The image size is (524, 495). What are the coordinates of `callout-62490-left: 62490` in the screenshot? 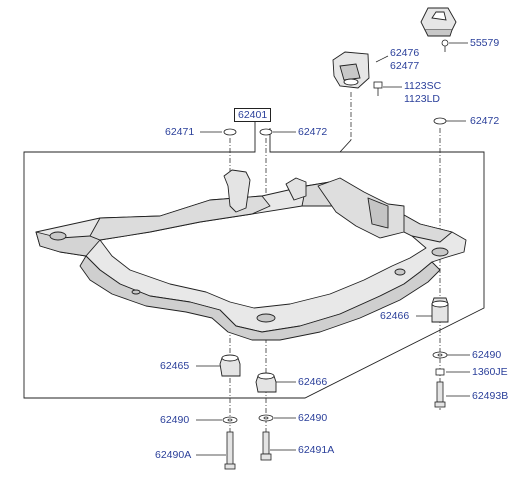 It's located at (175, 420).